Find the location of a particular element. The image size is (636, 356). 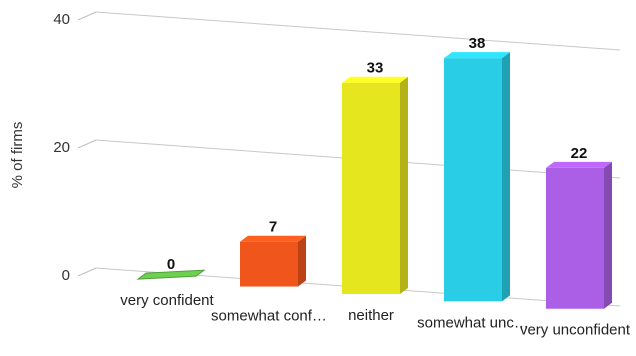

bar: 0 is located at coordinates (171, 268).